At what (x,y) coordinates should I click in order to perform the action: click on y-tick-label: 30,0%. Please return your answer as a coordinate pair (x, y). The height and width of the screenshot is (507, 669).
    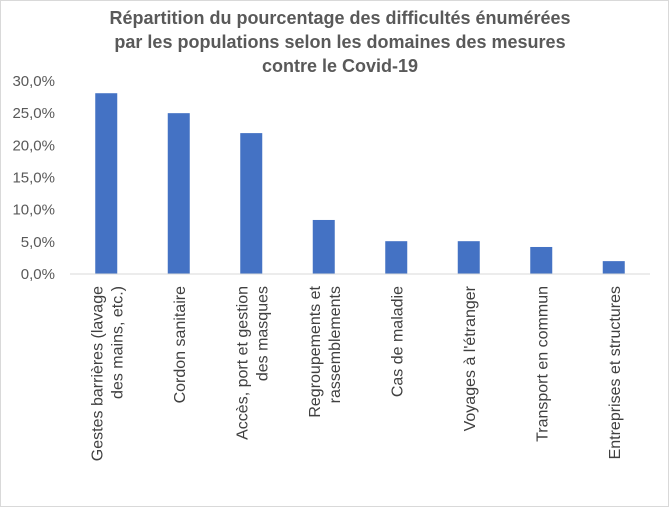
    Looking at the image, I should click on (33, 81).